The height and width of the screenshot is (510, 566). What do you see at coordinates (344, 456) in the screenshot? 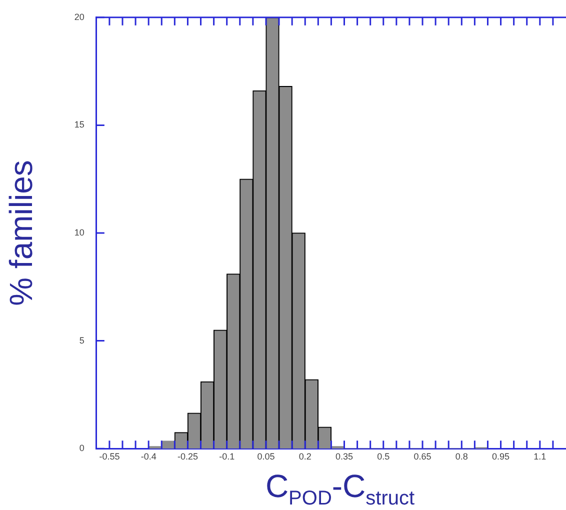
I see `x-tick-label: 0.35` at bounding box center [344, 456].